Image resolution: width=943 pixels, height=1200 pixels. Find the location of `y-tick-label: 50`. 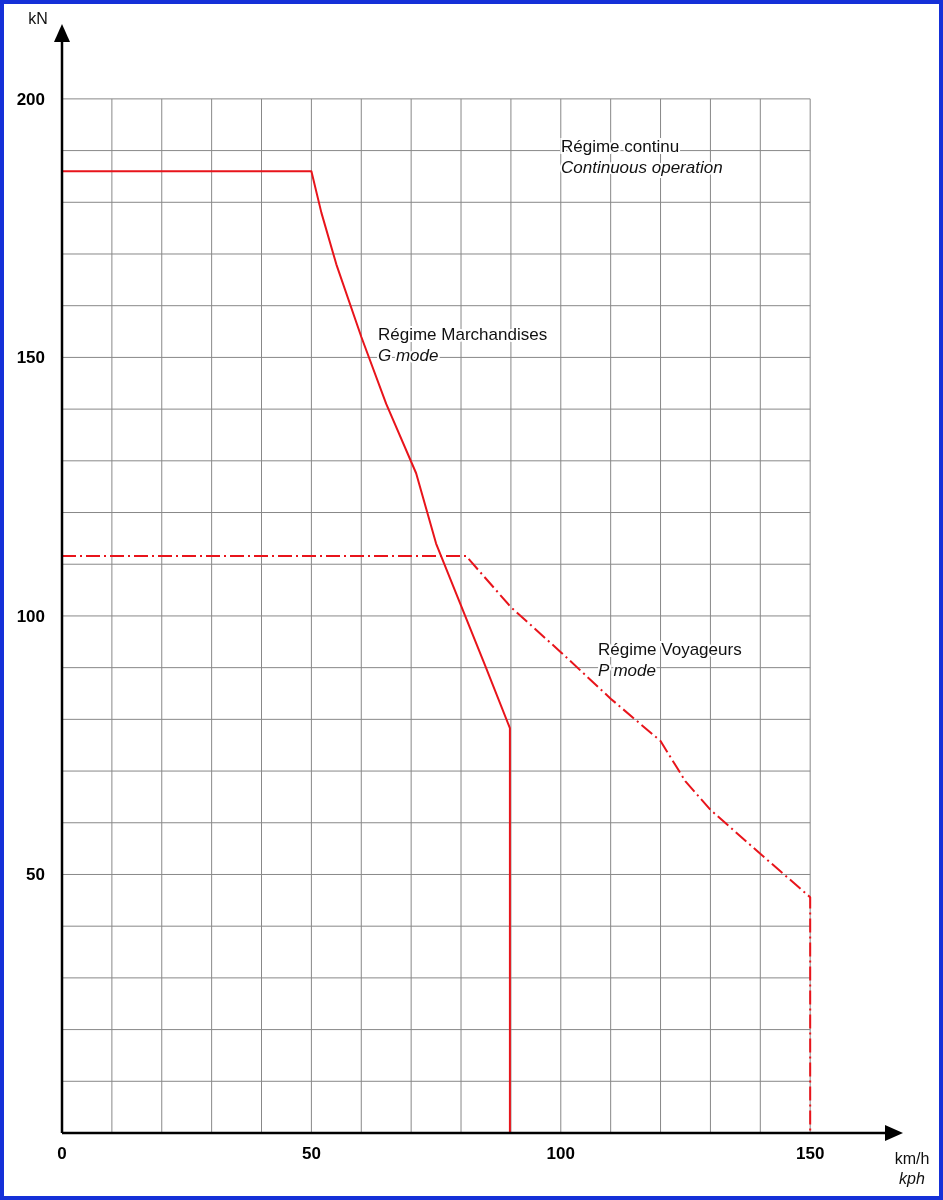

y-tick-label: 50 is located at coordinates (35, 875).